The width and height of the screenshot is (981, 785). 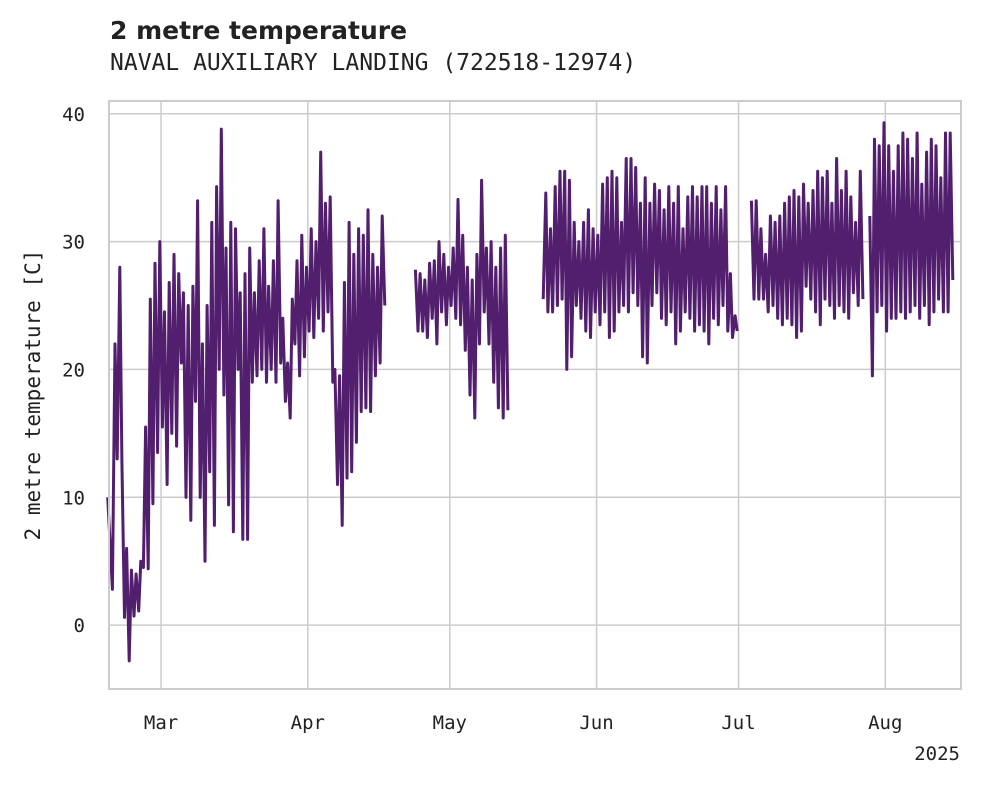 What do you see at coordinates (738, 723) in the screenshot?
I see `x-tick-label: Jul` at bounding box center [738, 723].